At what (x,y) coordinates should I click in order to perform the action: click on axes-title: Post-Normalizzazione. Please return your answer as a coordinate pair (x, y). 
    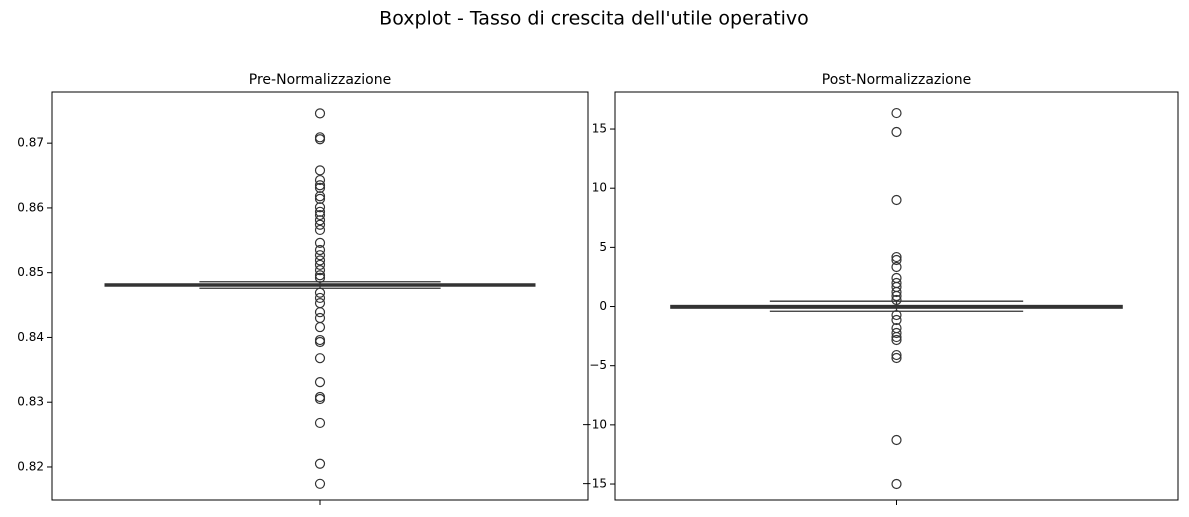
    Looking at the image, I should click on (896, 80).